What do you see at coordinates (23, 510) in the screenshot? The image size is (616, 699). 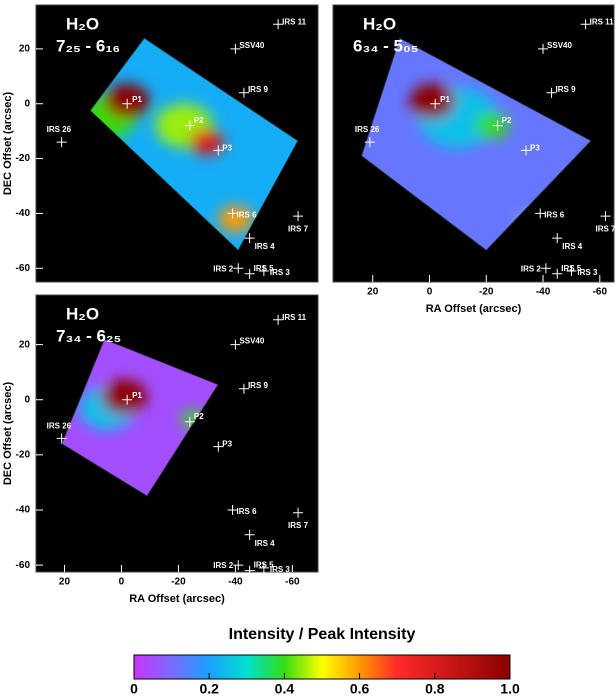 I see `y-tick-label: -40` at bounding box center [23, 510].